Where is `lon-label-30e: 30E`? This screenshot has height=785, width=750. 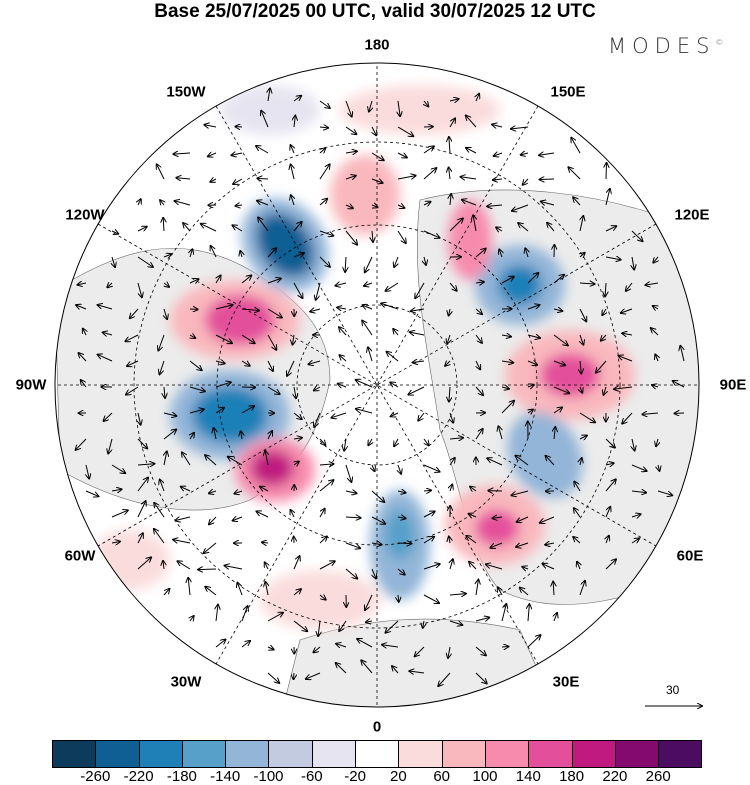
lon-label-30e: 30E is located at coordinates (566, 682).